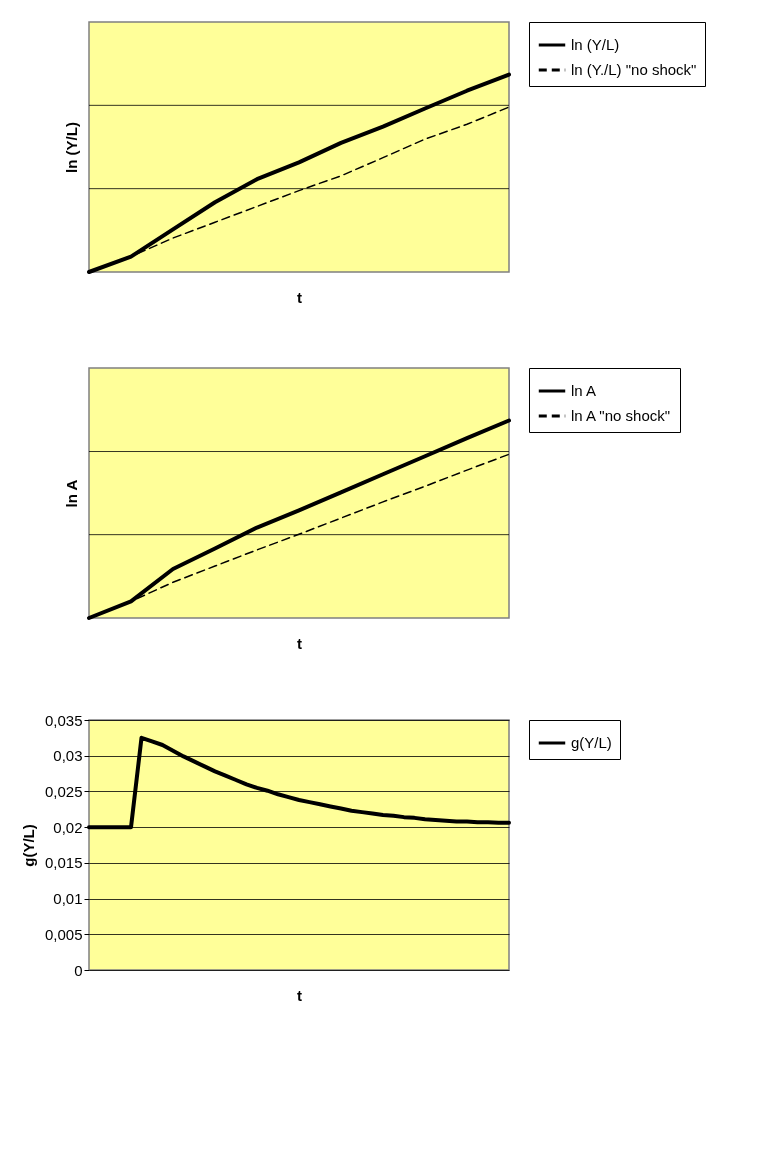 Image resolution: width=765 pixels, height=1160 pixels. What do you see at coordinates (634, 69) in the screenshot?
I see `legend-label: ln (Y./L) "no shock"` at bounding box center [634, 69].